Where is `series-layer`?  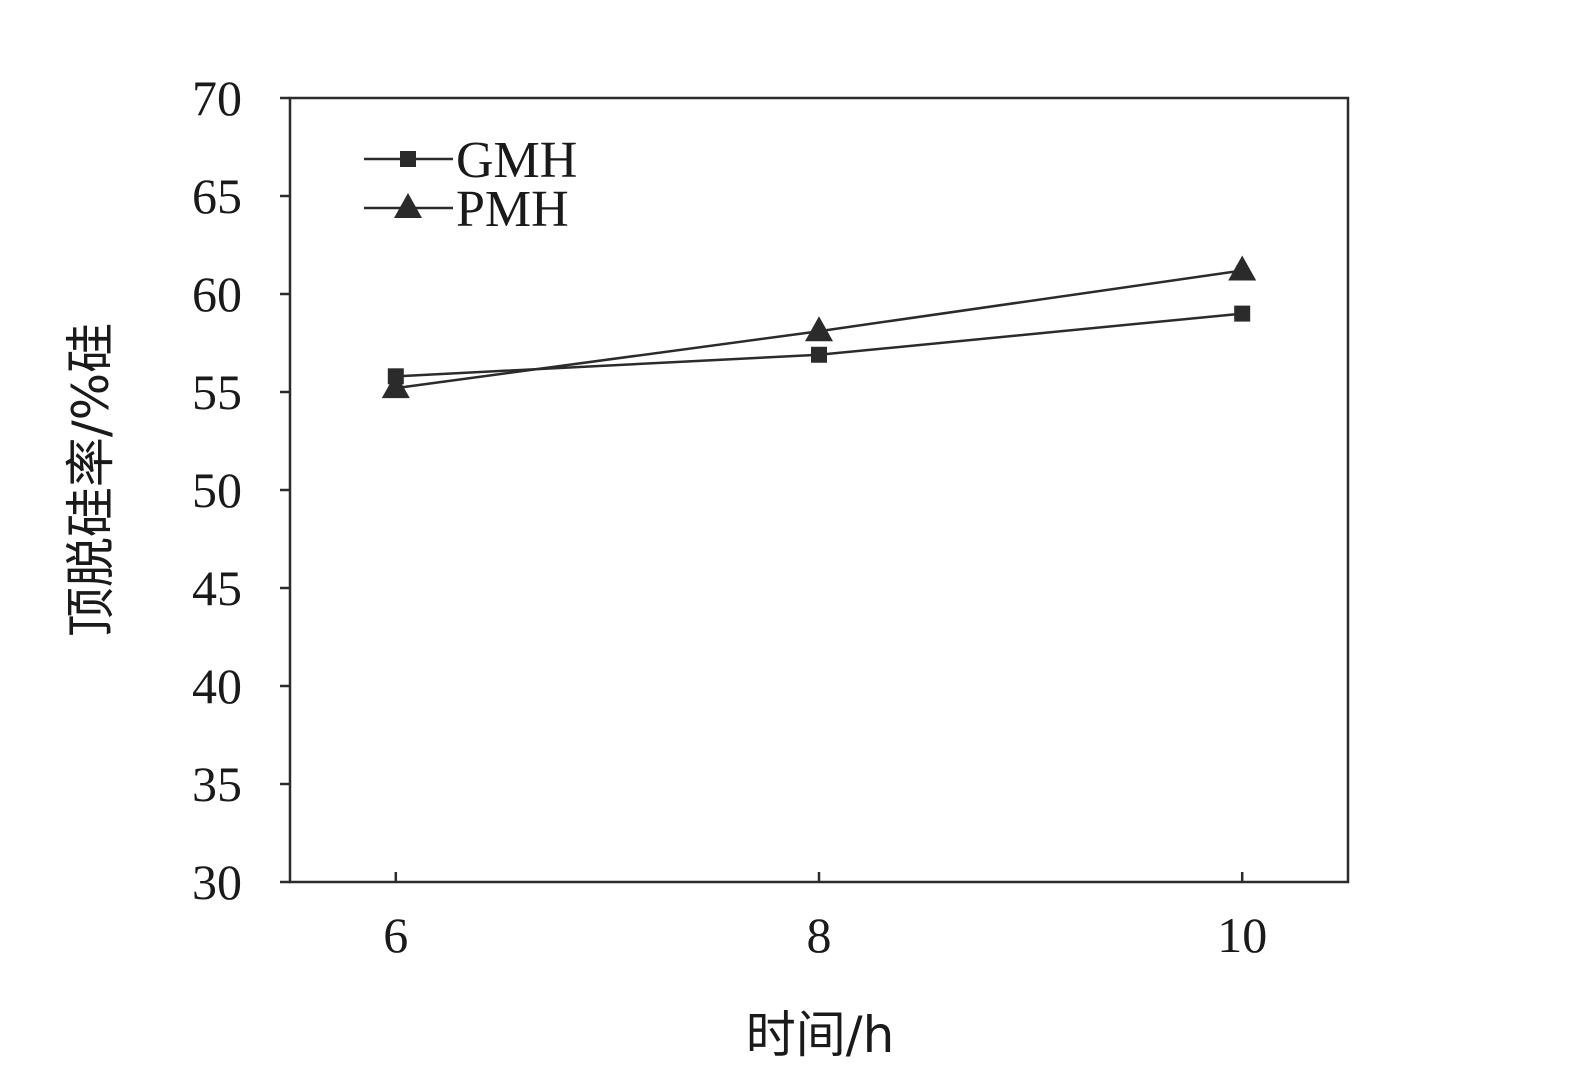
series-layer is located at coordinates (819, 327).